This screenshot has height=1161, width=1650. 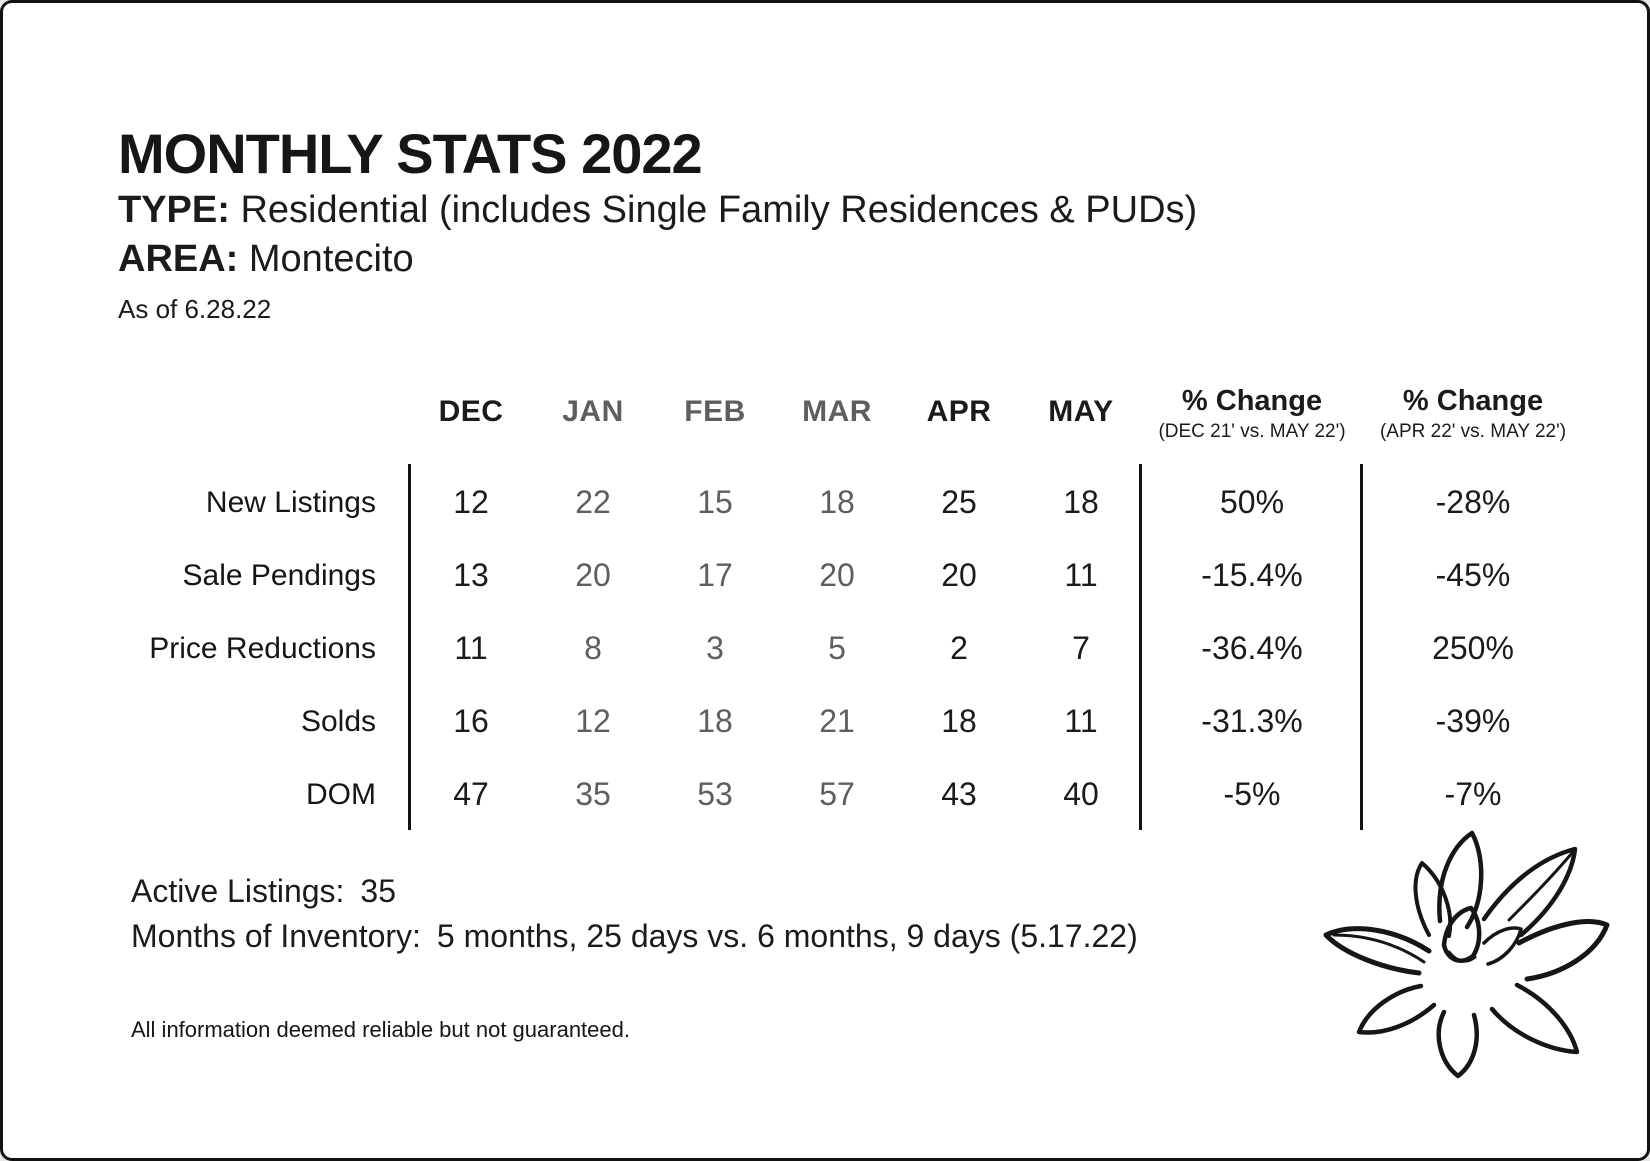 What do you see at coordinates (1081, 721) in the screenshot?
I see `cell-solds-may: 11` at bounding box center [1081, 721].